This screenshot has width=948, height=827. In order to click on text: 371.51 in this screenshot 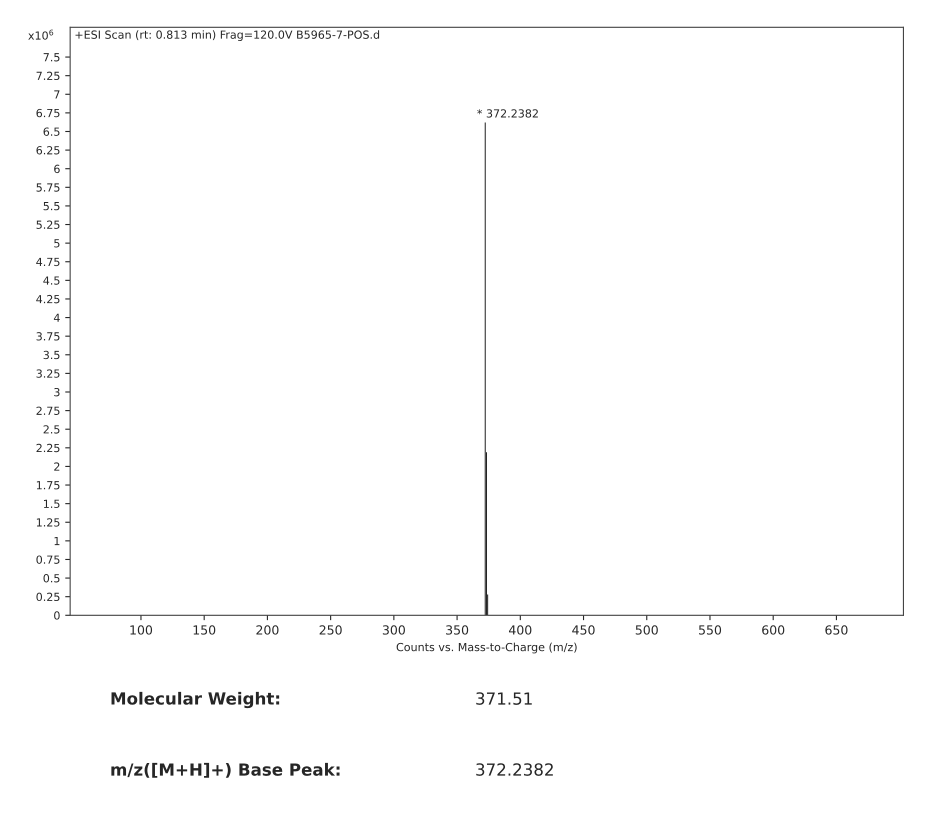, I will do `click(504, 698)`.